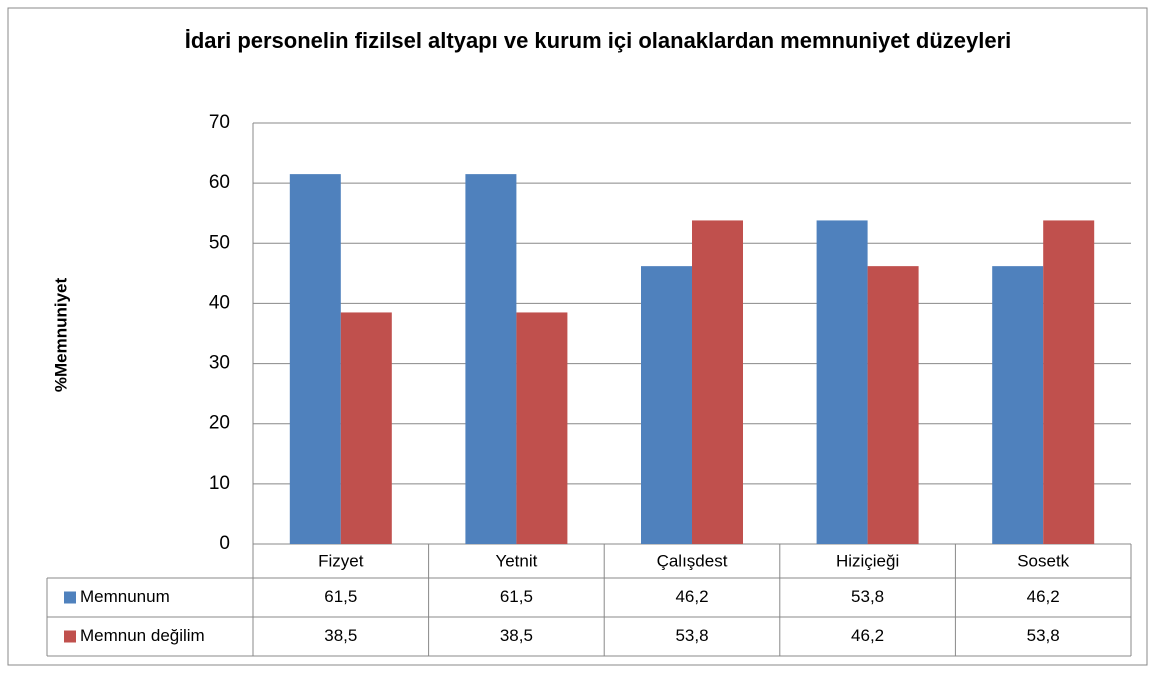 The height and width of the screenshot is (675, 1155). I want to click on y-tick-label: 0, so click(224, 543).